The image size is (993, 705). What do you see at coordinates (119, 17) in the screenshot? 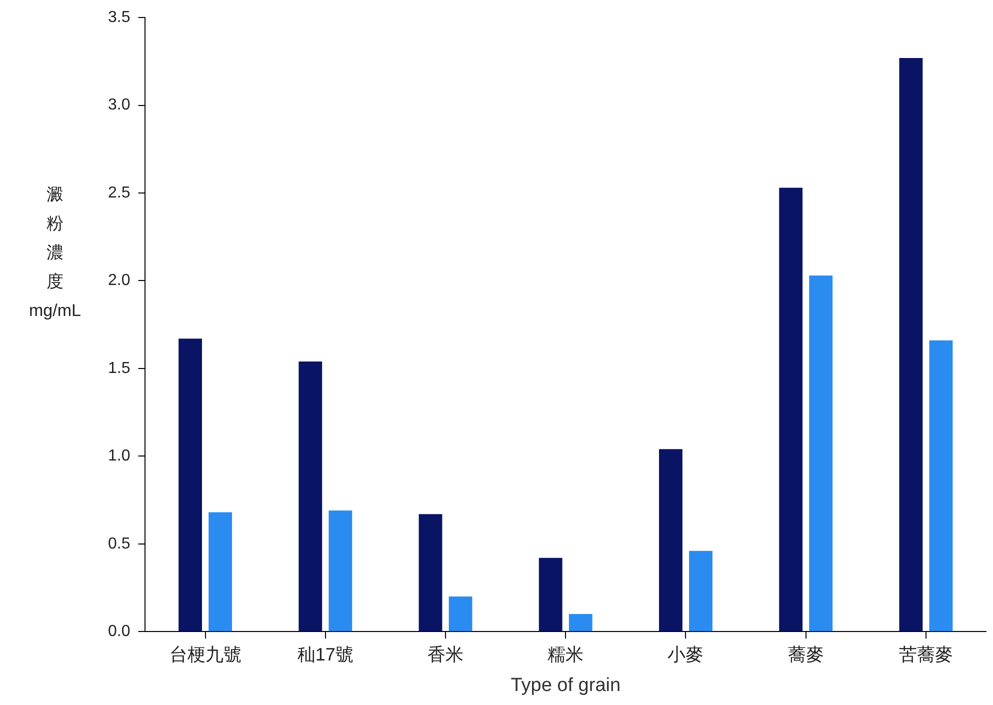
I see `y-tick-label: 3.5` at bounding box center [119, 17].